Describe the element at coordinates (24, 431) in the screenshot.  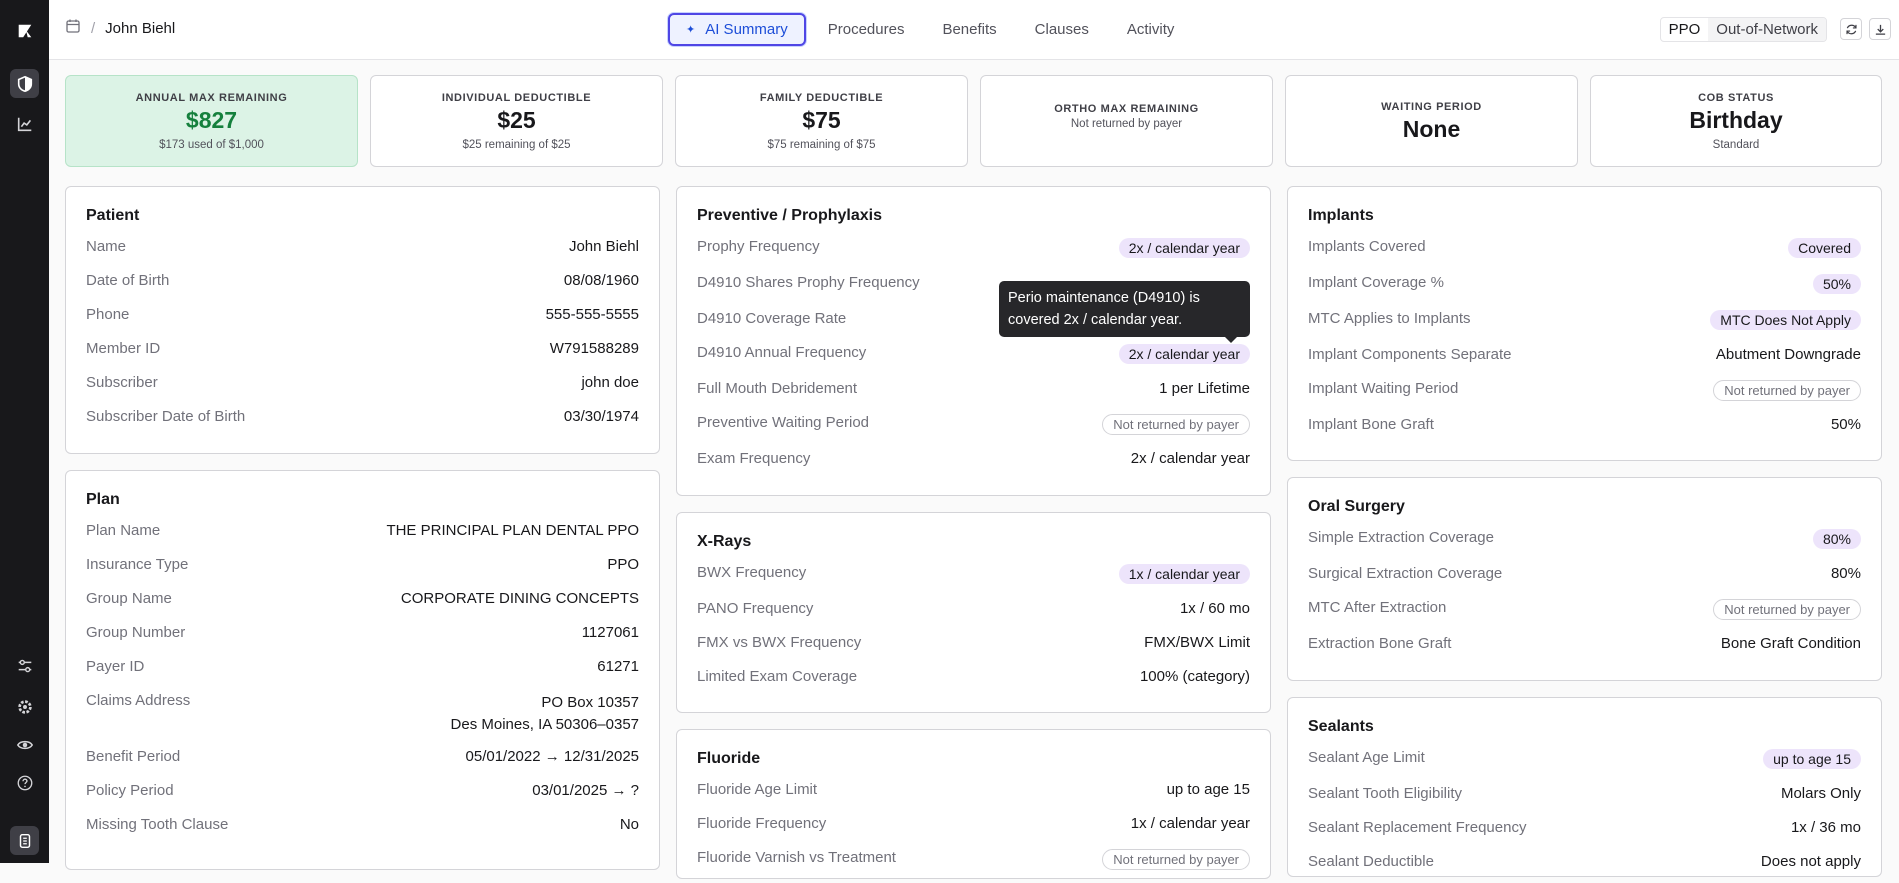
I see `icon-rail` at that location.